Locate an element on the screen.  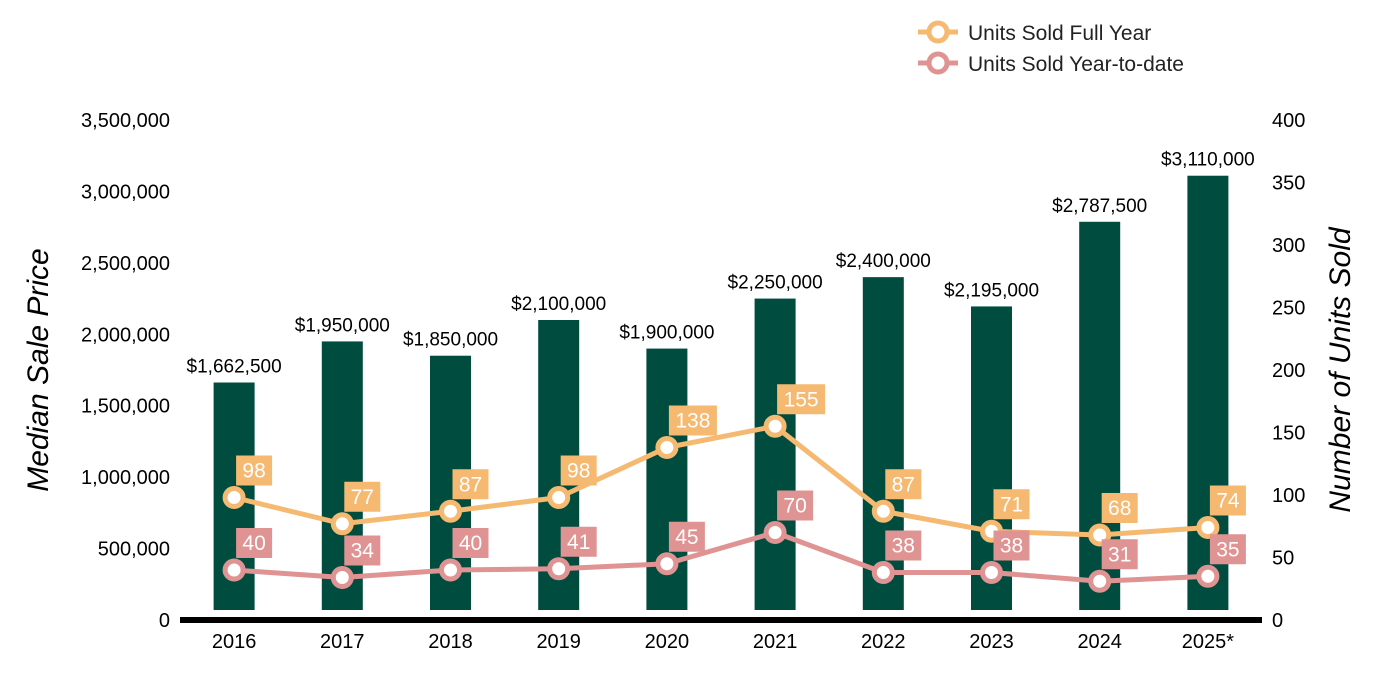
point-value-label: 68 is located at coordinates (1119, 508).